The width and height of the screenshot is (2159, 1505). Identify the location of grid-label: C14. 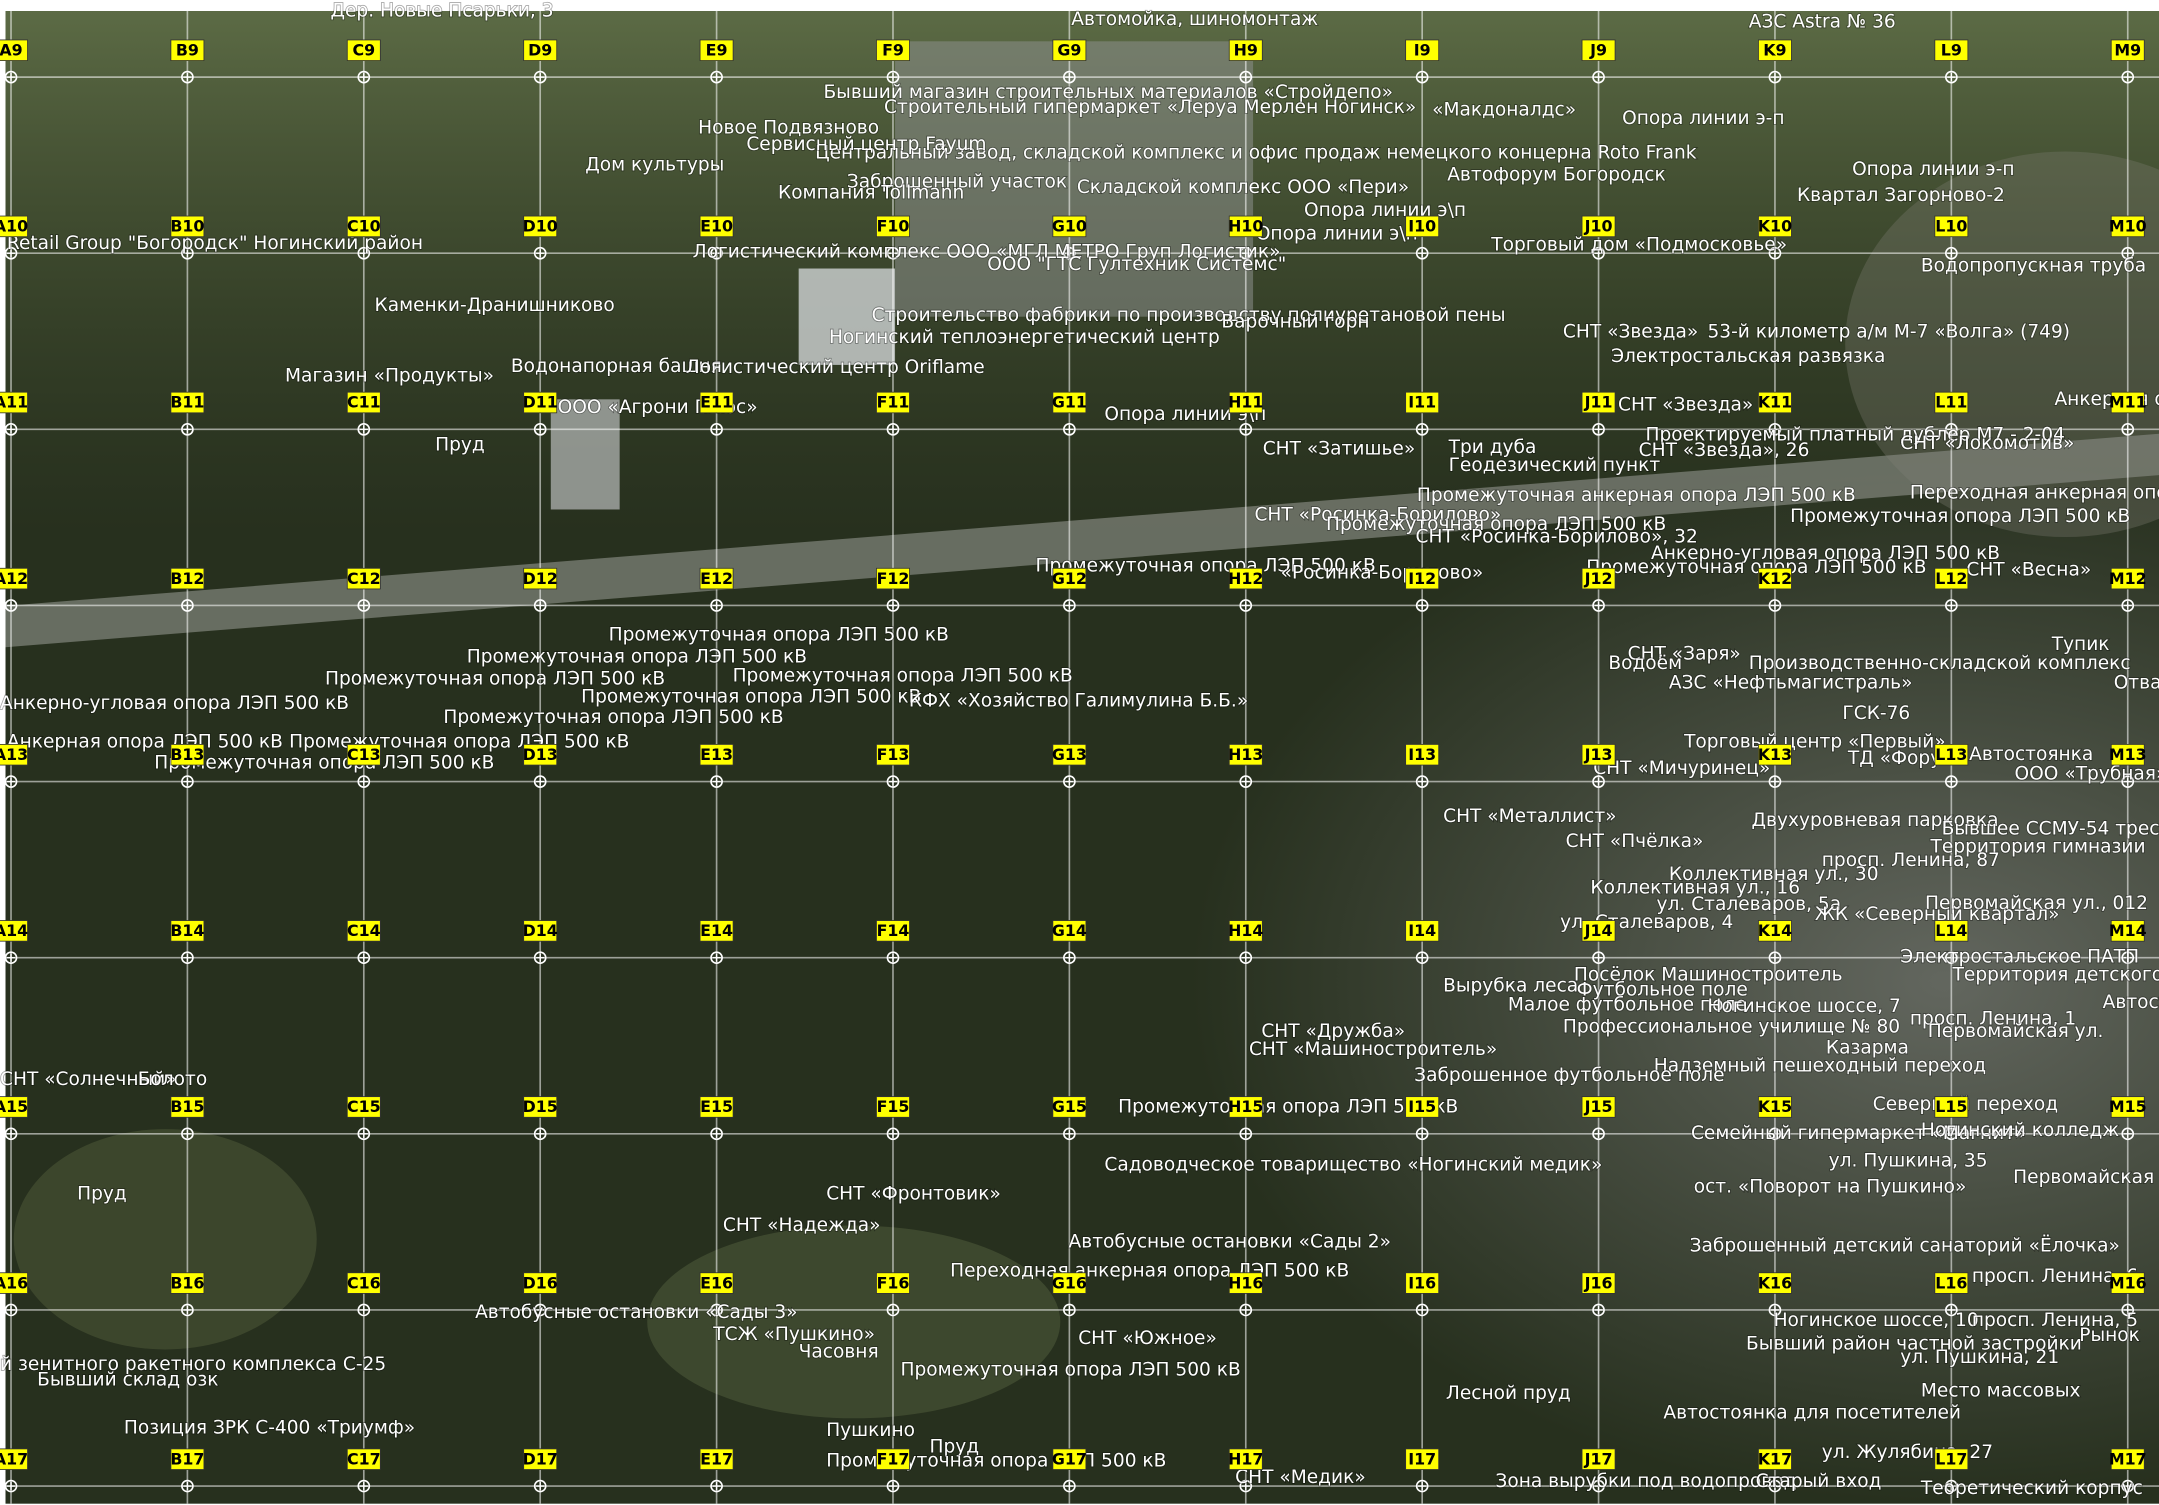
(364, 930).